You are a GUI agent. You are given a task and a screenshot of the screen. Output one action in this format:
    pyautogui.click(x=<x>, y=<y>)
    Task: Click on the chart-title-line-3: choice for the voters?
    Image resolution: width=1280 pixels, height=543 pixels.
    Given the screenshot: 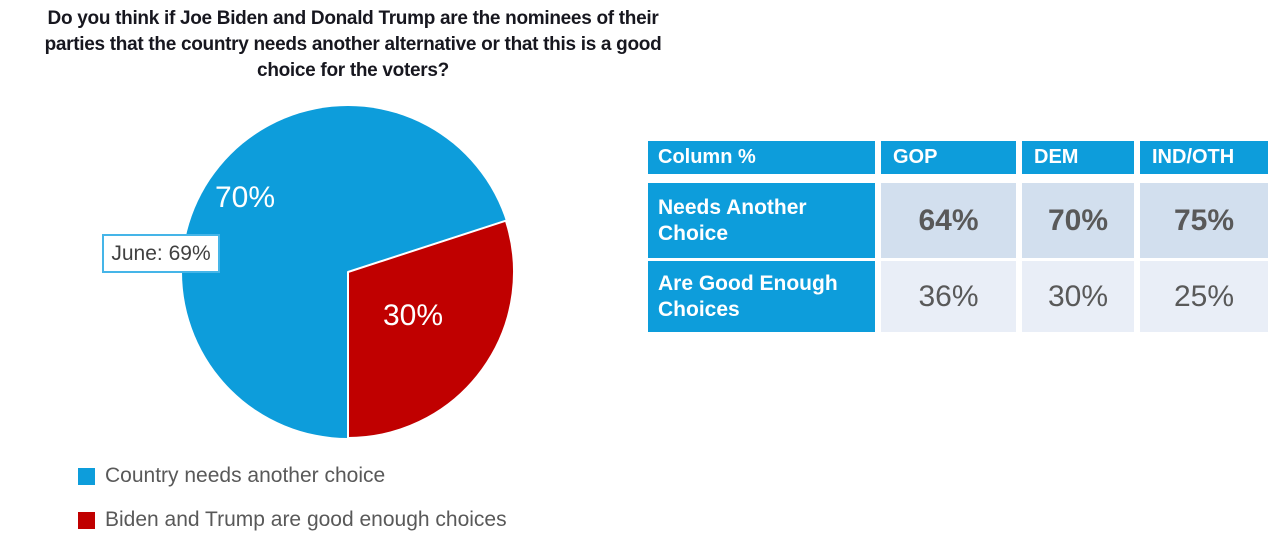 What is the action you would take?
    pyautogui.click(x=353, y=70)
    